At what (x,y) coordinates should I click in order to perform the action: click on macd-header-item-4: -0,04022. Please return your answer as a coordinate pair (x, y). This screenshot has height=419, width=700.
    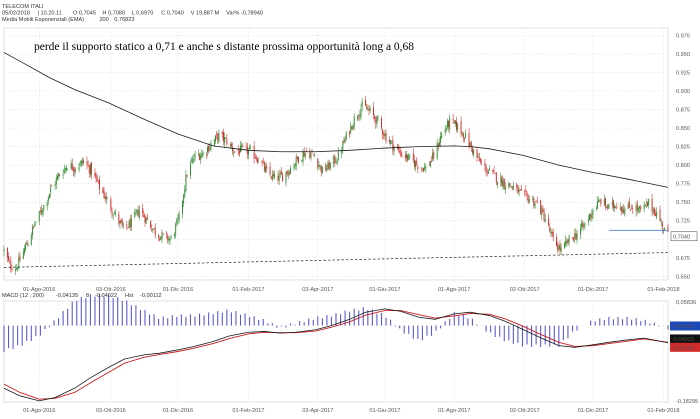
    Looking at the image, I should click on (106, 296).